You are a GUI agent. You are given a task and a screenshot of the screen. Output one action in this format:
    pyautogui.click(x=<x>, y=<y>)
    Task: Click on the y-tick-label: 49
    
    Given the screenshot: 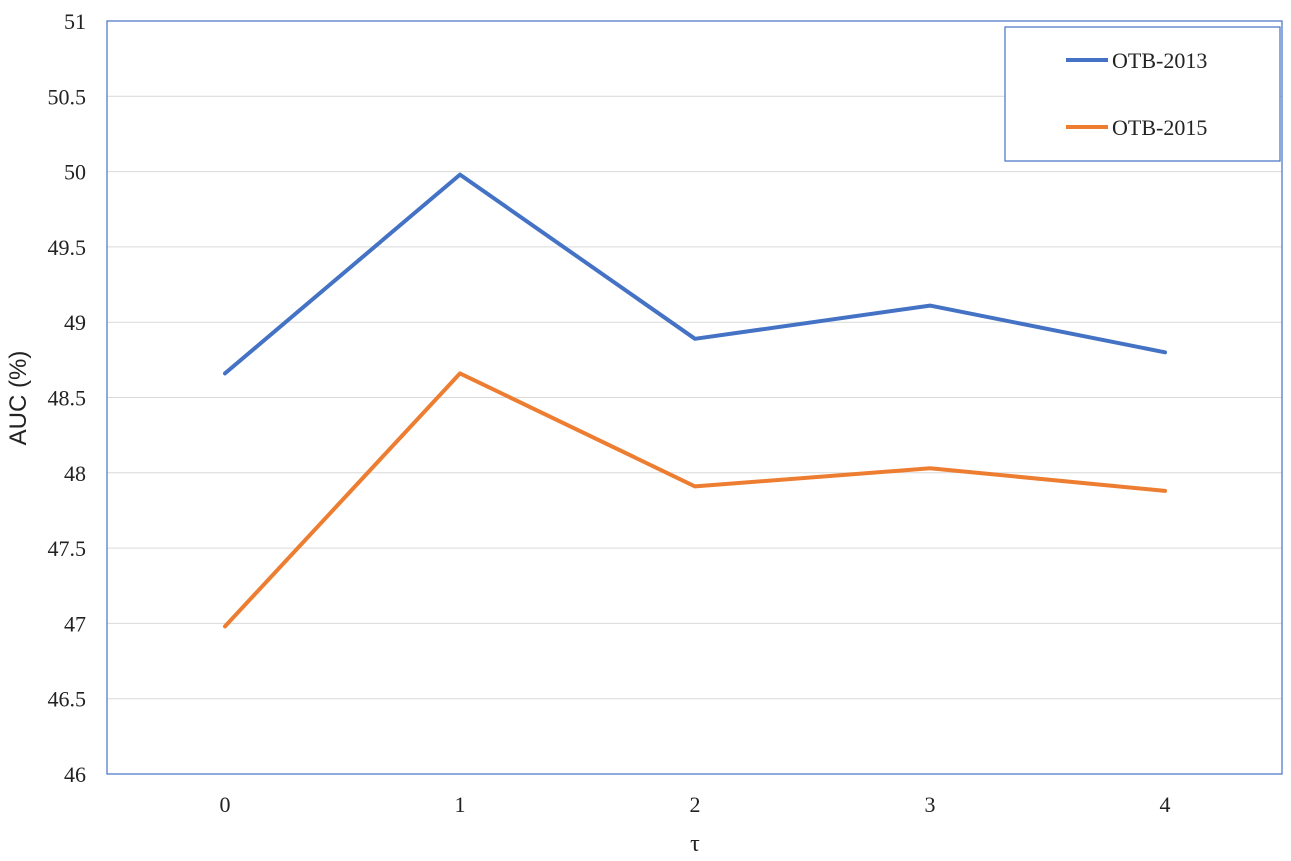 What is the action you would take?
    pyautogui.click(x=75, y=322)
    